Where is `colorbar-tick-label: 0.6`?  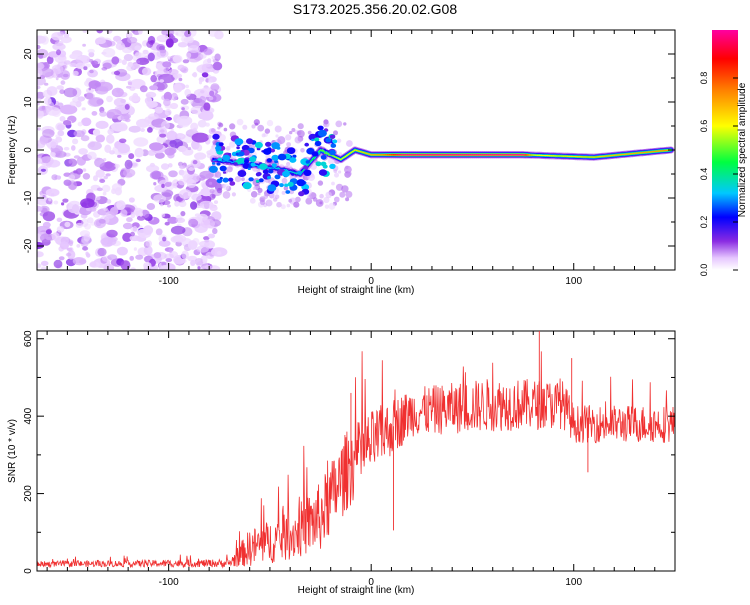 colorbar-tick-label: 0.6 is located at coordinates (704, 126).